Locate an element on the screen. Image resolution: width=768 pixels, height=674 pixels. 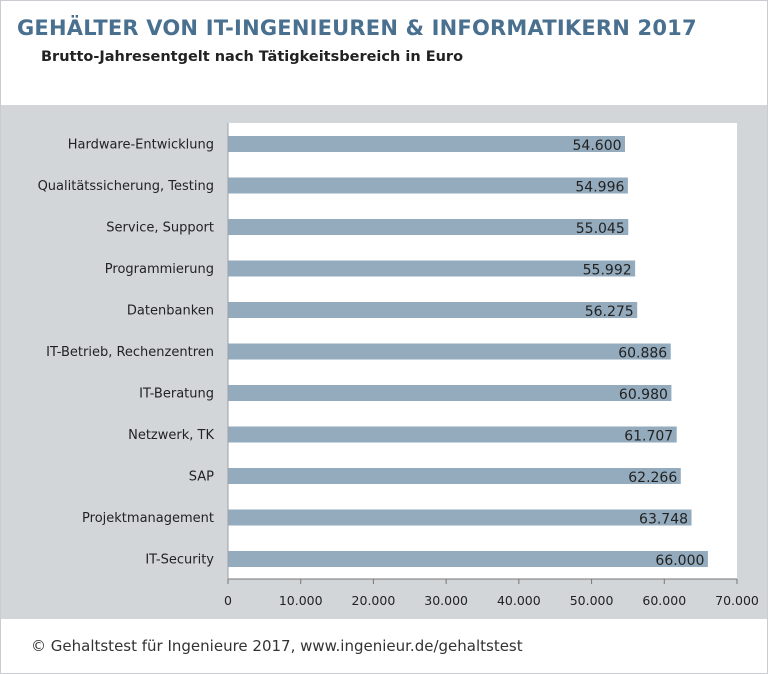
category-label: IT-Security is located at coordinates (179, 560).